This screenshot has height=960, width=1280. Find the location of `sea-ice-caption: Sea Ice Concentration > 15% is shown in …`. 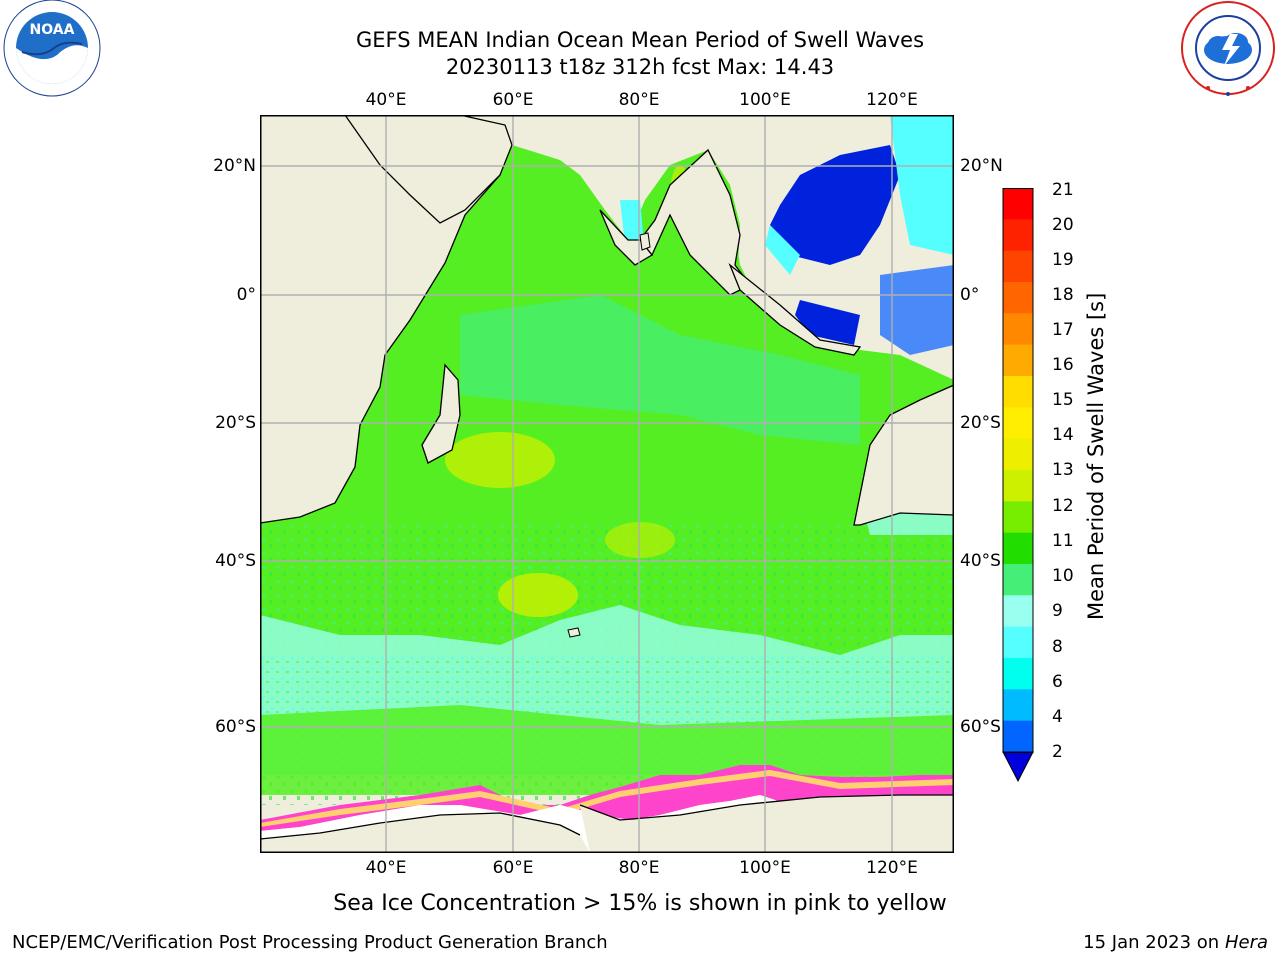

sea-ice-caption: Sea Ice Concentration > 15% is shown in … is located at coordinates (640, 903).